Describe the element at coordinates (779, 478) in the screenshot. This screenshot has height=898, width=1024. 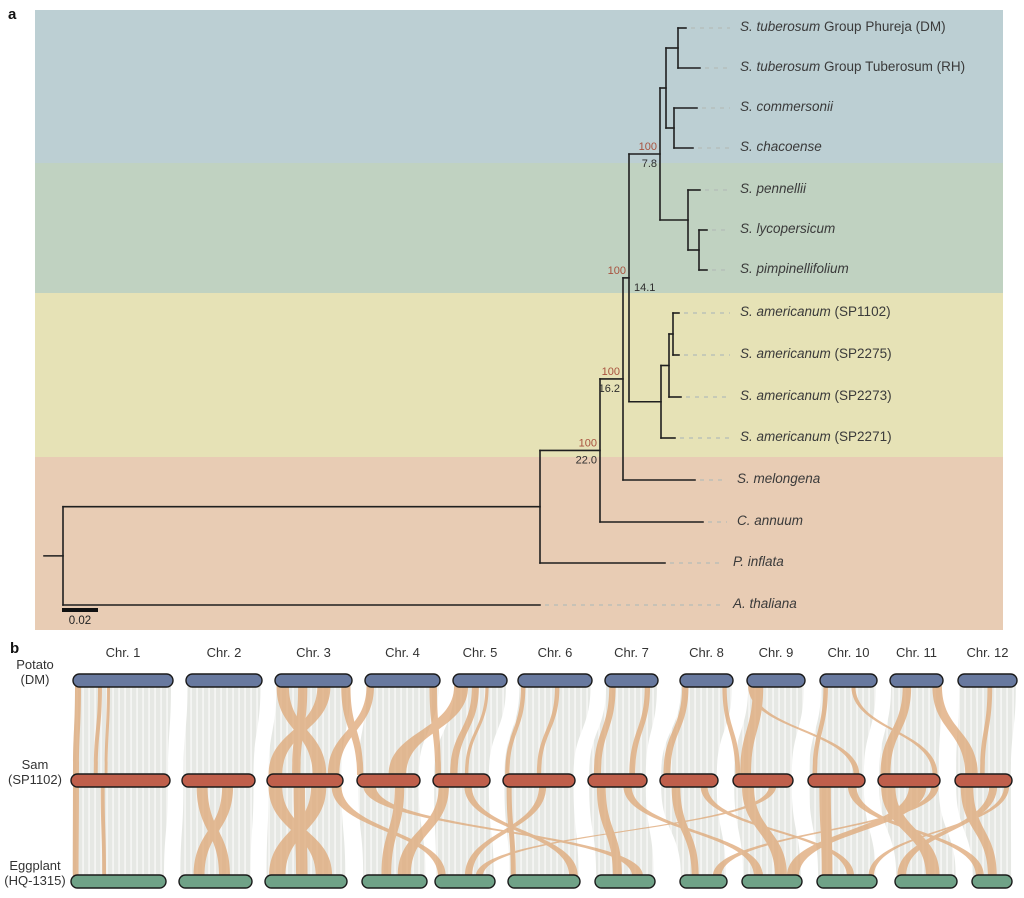
I see `tree-tip-label: S. melongena` at that location.